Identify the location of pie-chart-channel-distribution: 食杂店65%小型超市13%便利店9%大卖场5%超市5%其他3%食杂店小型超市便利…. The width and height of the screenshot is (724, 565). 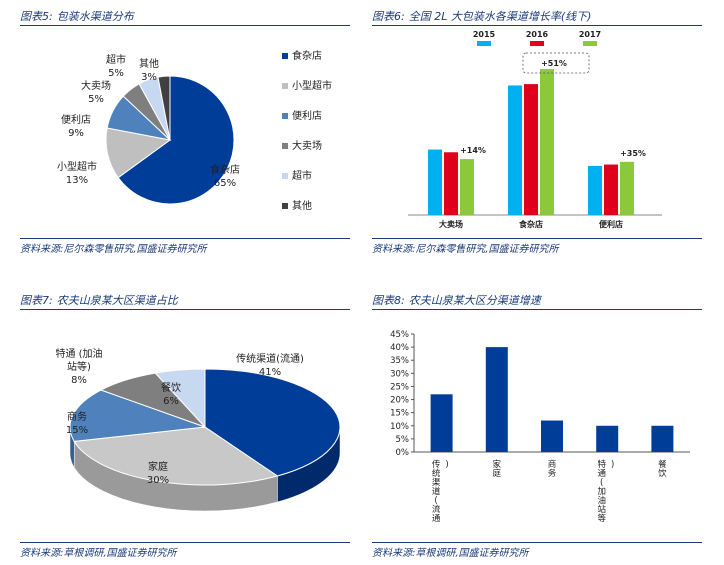
(194, 130).